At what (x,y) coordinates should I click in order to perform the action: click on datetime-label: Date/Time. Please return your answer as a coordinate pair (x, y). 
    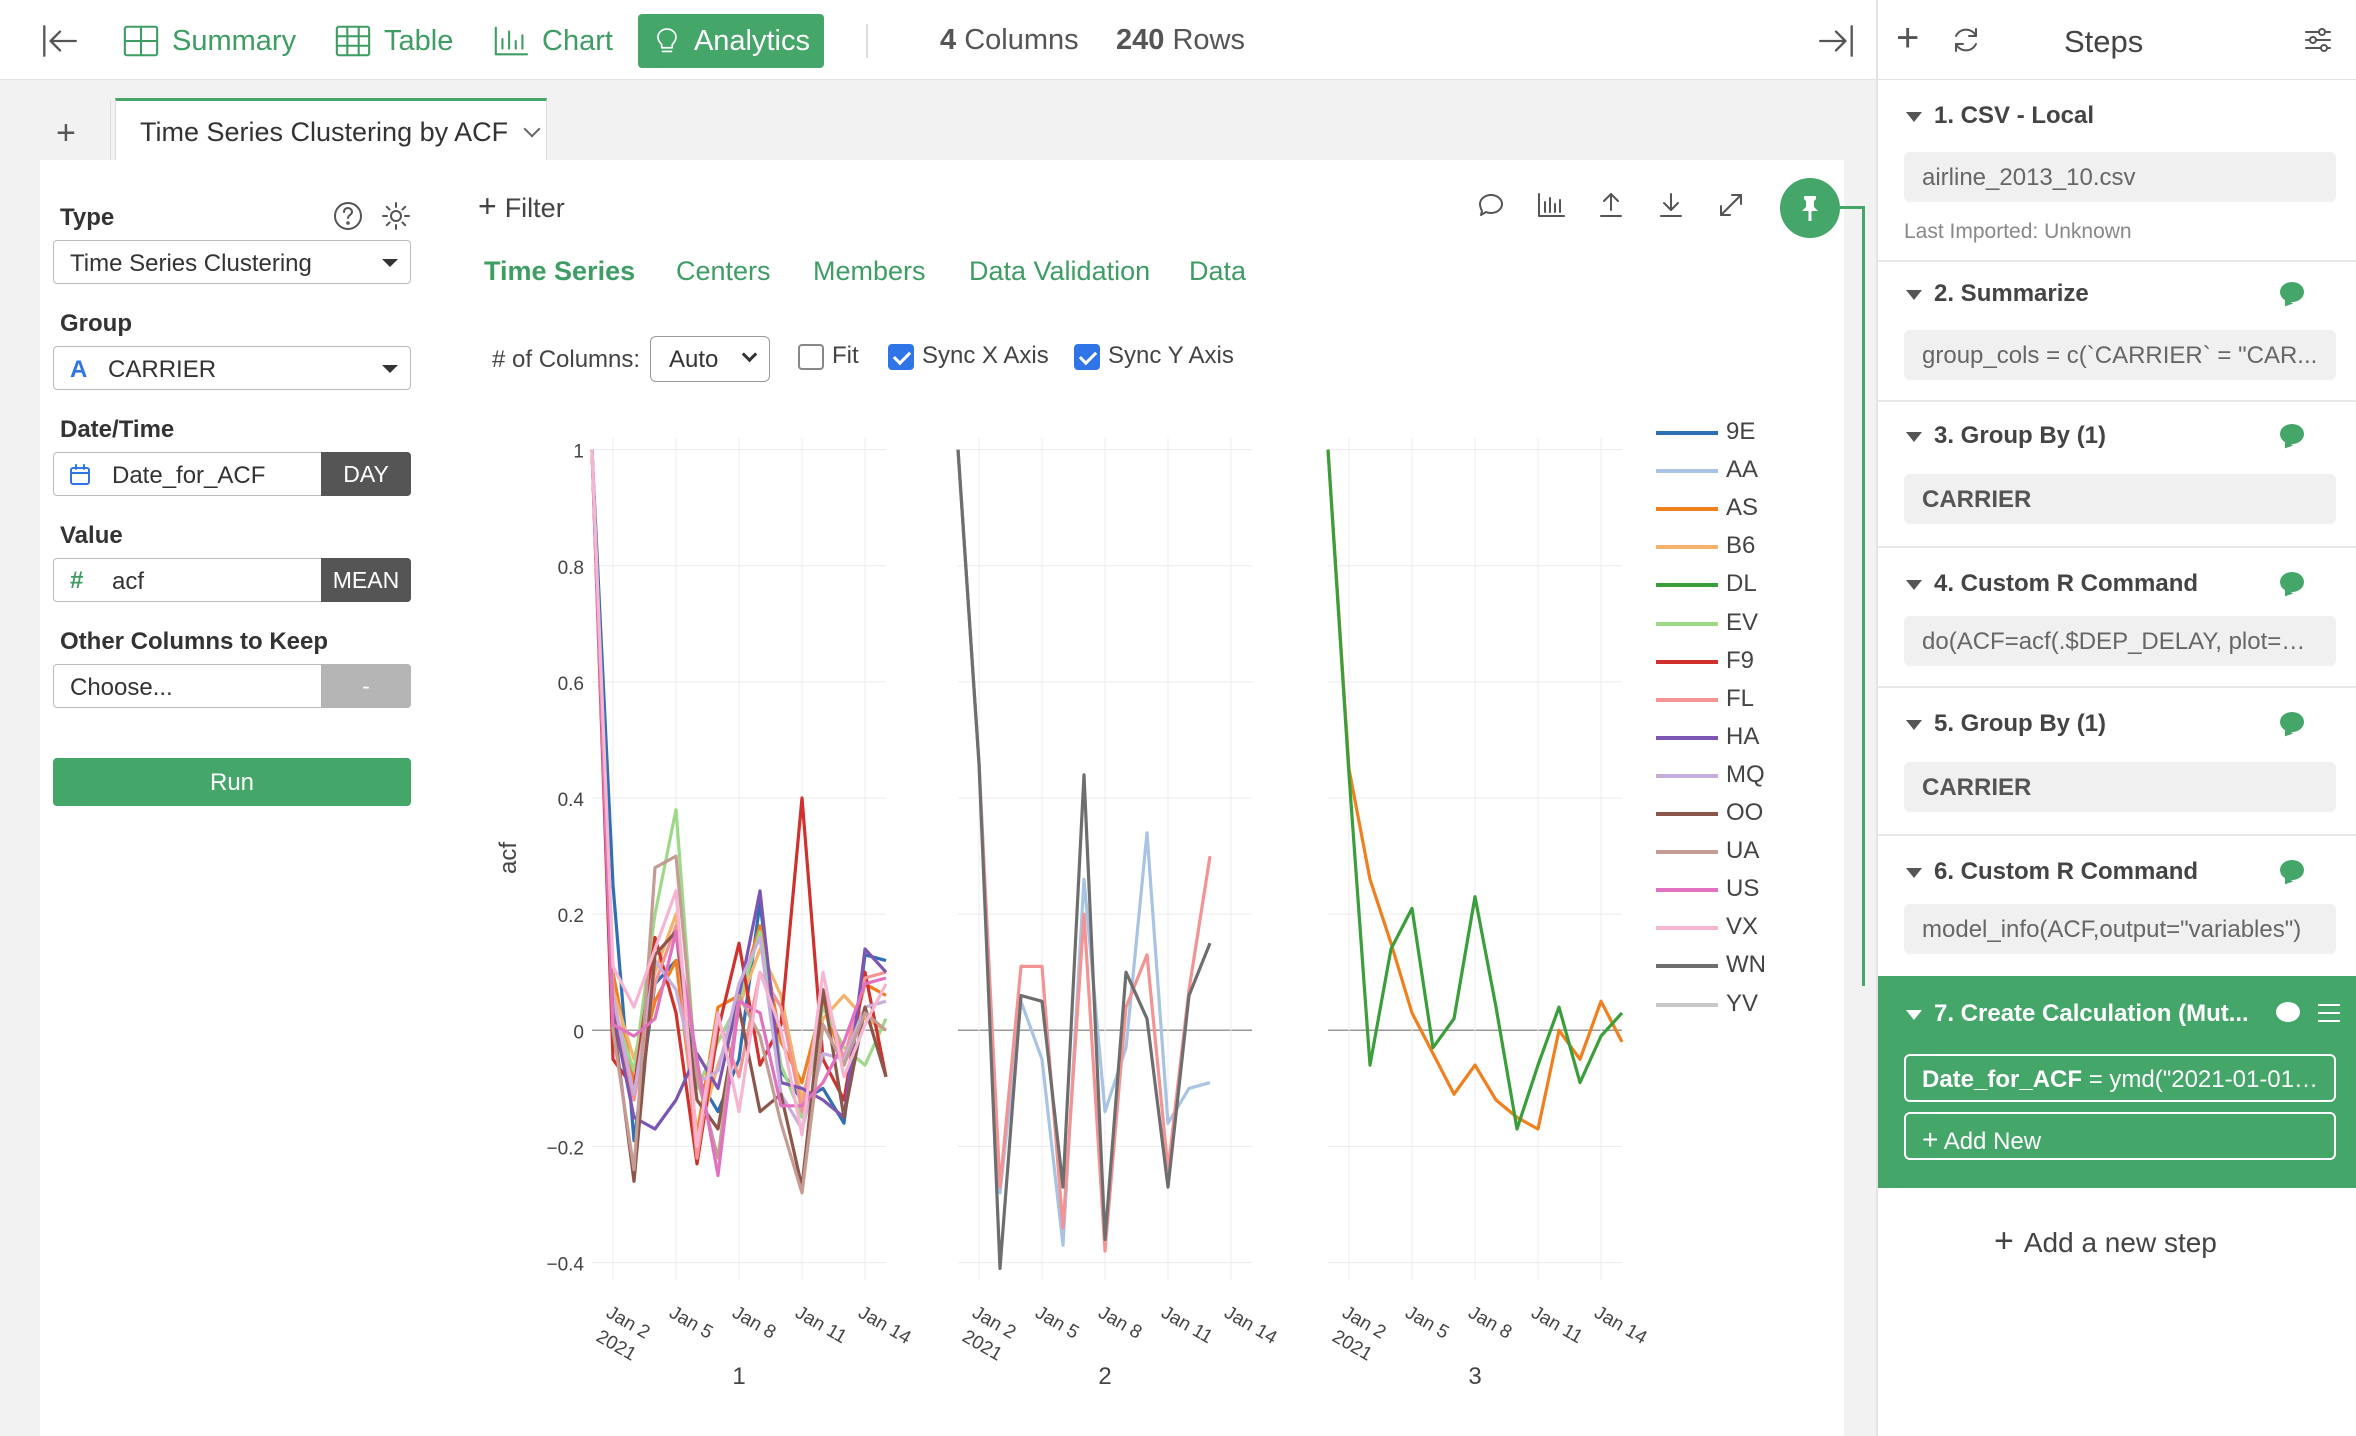
    Looking at the image, I should click on (117, 429).